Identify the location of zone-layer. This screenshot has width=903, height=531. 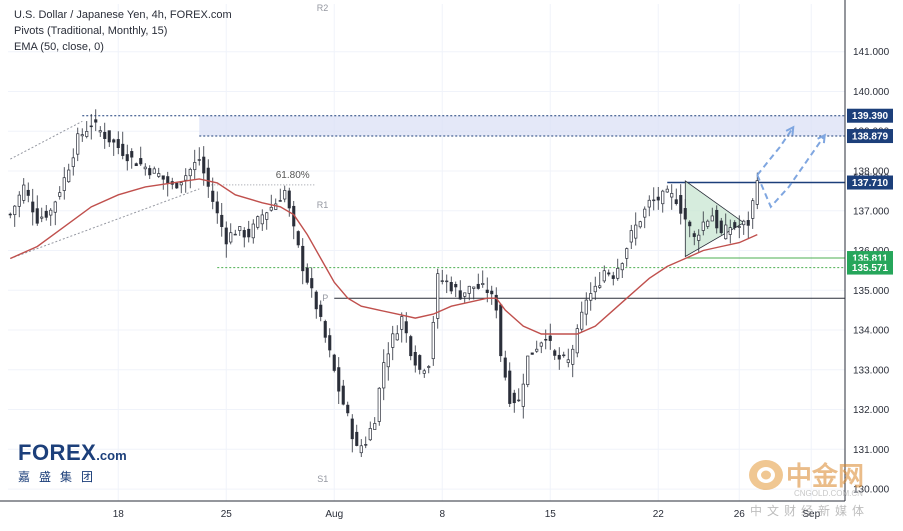
(463, 126).